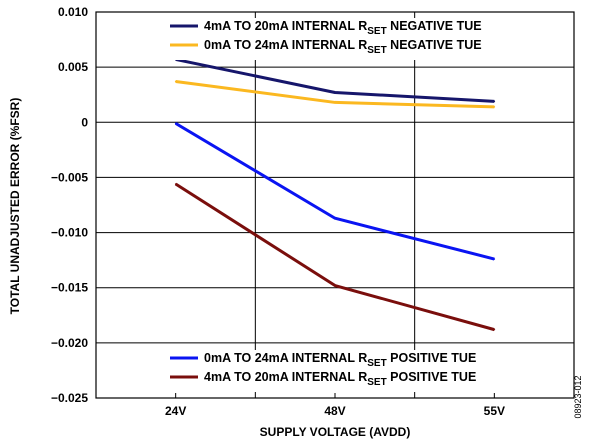  I want to click on y-tick-label: −0.005, so click(69, 177).